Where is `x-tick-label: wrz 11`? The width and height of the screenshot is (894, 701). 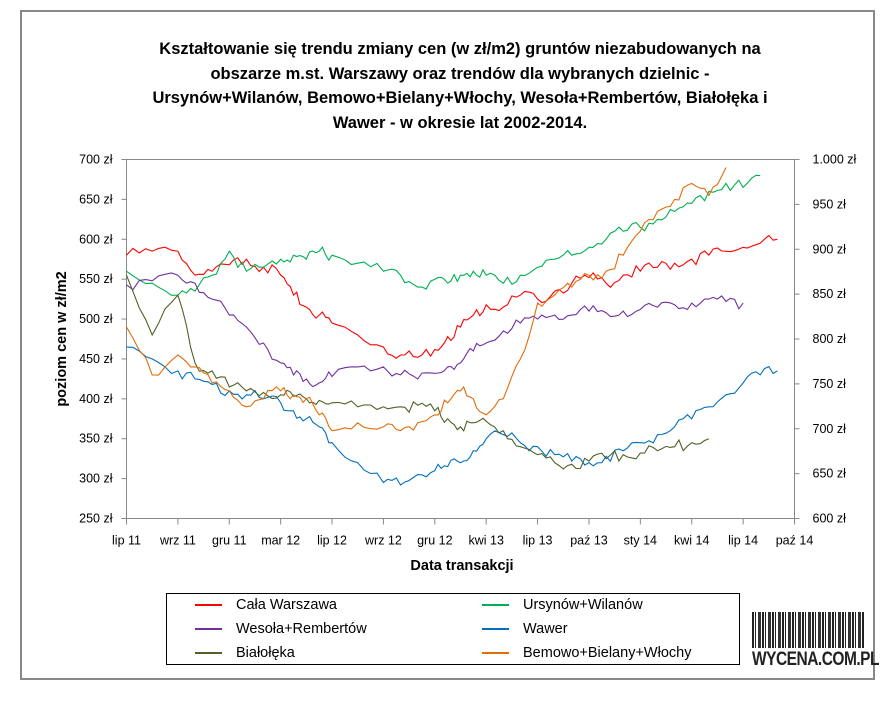 x-tick-label: wrz 11 is located at coordinates (177, 541).